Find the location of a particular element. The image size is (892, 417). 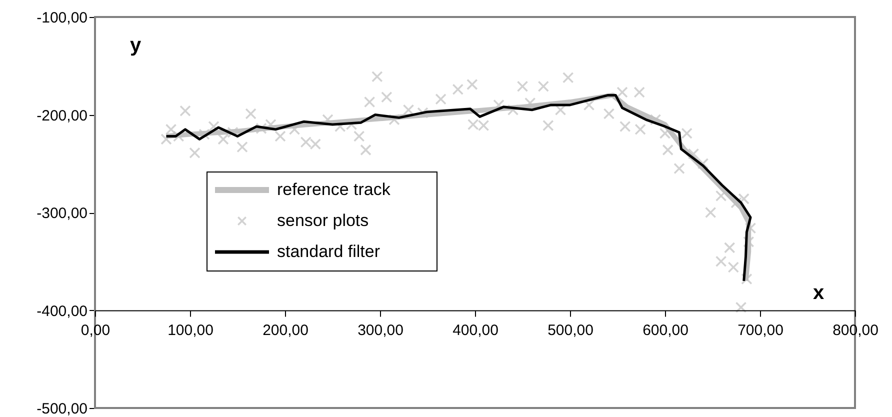

x-tick-label: 200,00 is located at coordinates (285, 330).